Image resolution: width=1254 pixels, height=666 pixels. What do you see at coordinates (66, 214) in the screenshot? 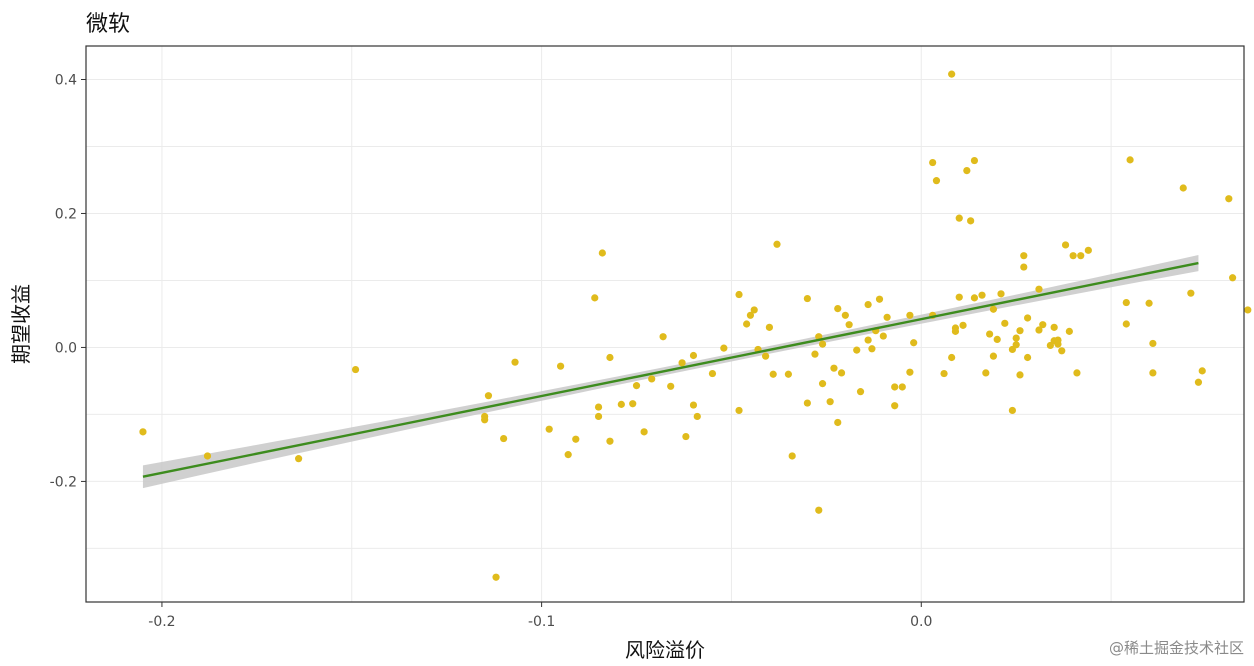
I see `y-tick-label: 0.2` at bounding box center [66, 214].